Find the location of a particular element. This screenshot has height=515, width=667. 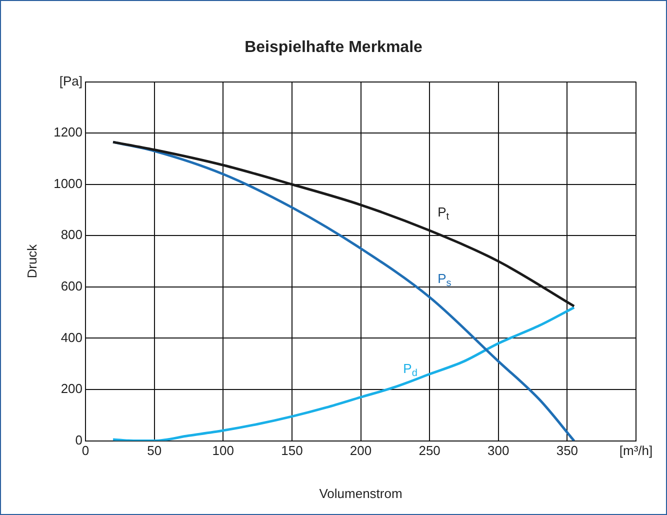

x-tick-label: 350 is located at coordinates (567, 450).